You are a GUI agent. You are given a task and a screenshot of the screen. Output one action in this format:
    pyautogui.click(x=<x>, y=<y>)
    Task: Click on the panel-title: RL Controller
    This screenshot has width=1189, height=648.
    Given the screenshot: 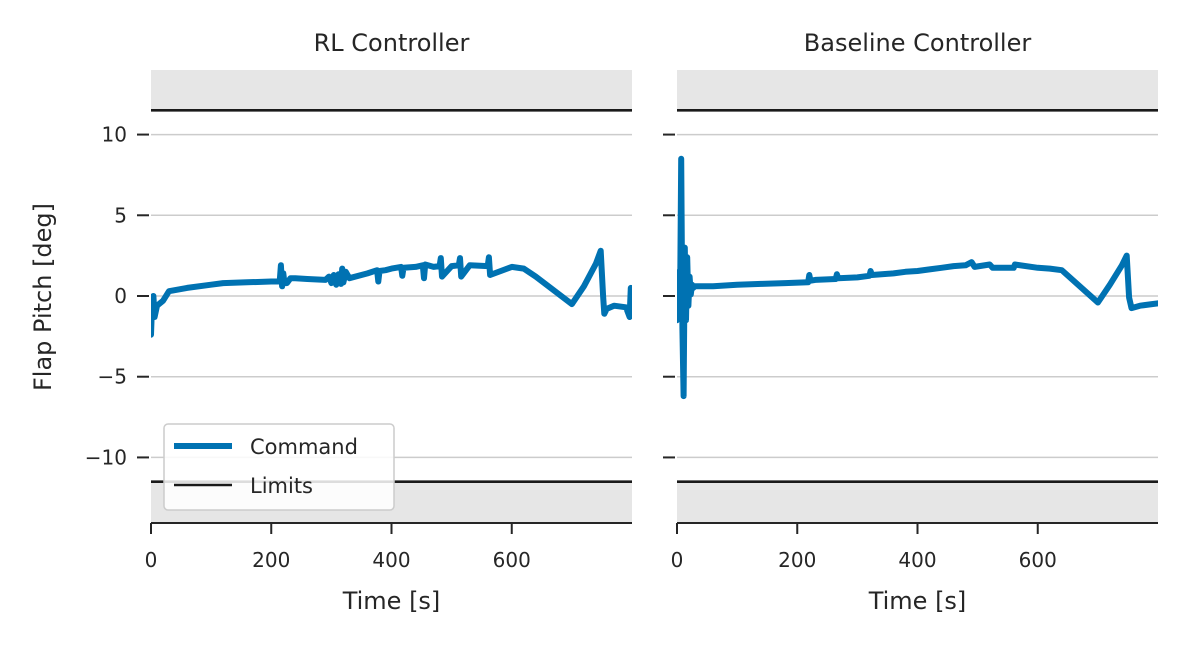 What is the action you would take?
    pyautogui.click(x=392, y=43)
    